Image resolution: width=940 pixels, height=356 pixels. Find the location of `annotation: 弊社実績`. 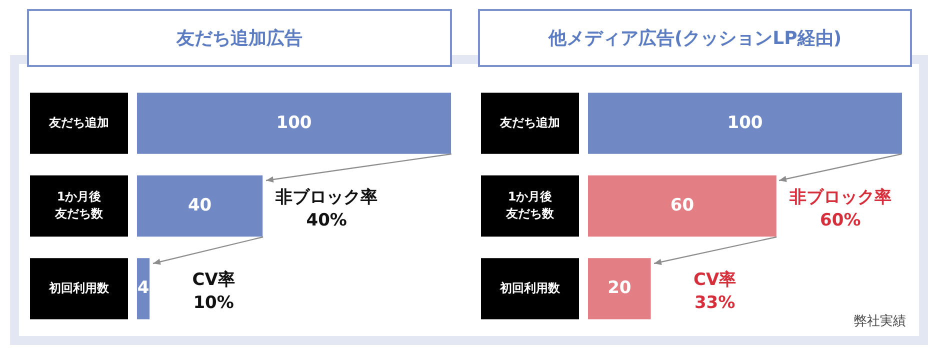

annotation: 弊社実績 is located at coordinates (880, 320).